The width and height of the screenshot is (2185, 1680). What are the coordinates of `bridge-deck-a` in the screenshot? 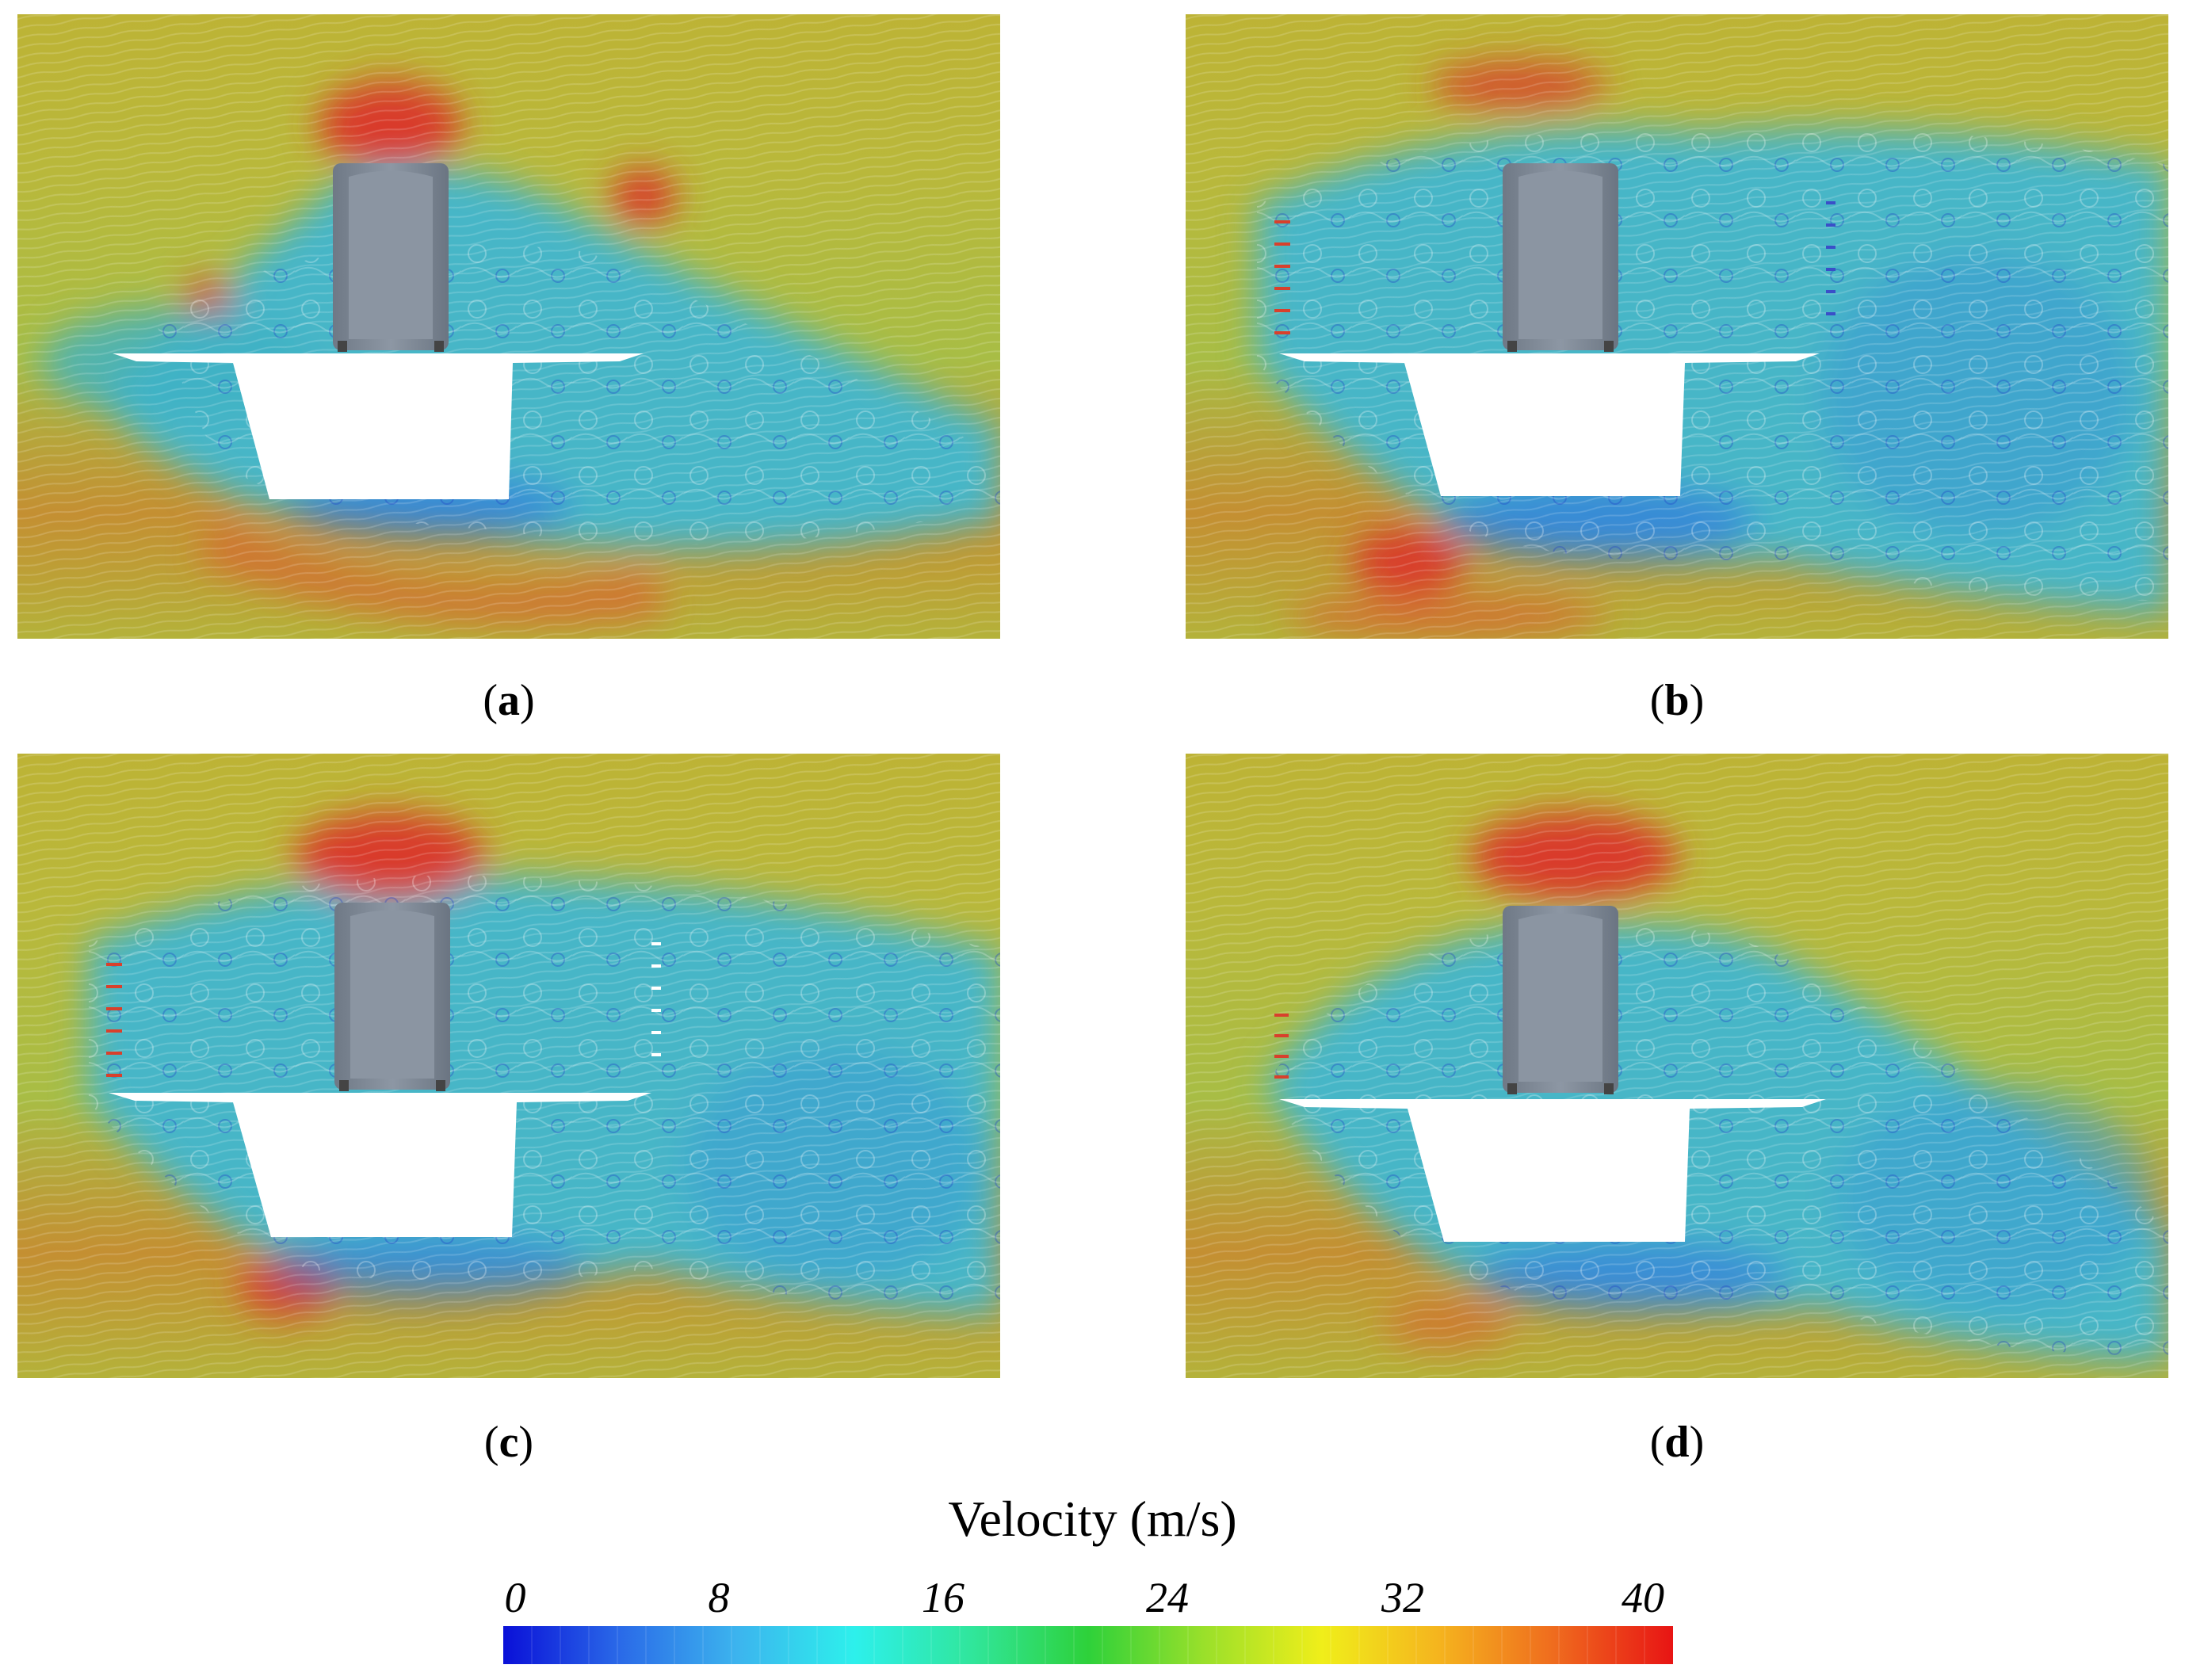 It's located at (378, 426).